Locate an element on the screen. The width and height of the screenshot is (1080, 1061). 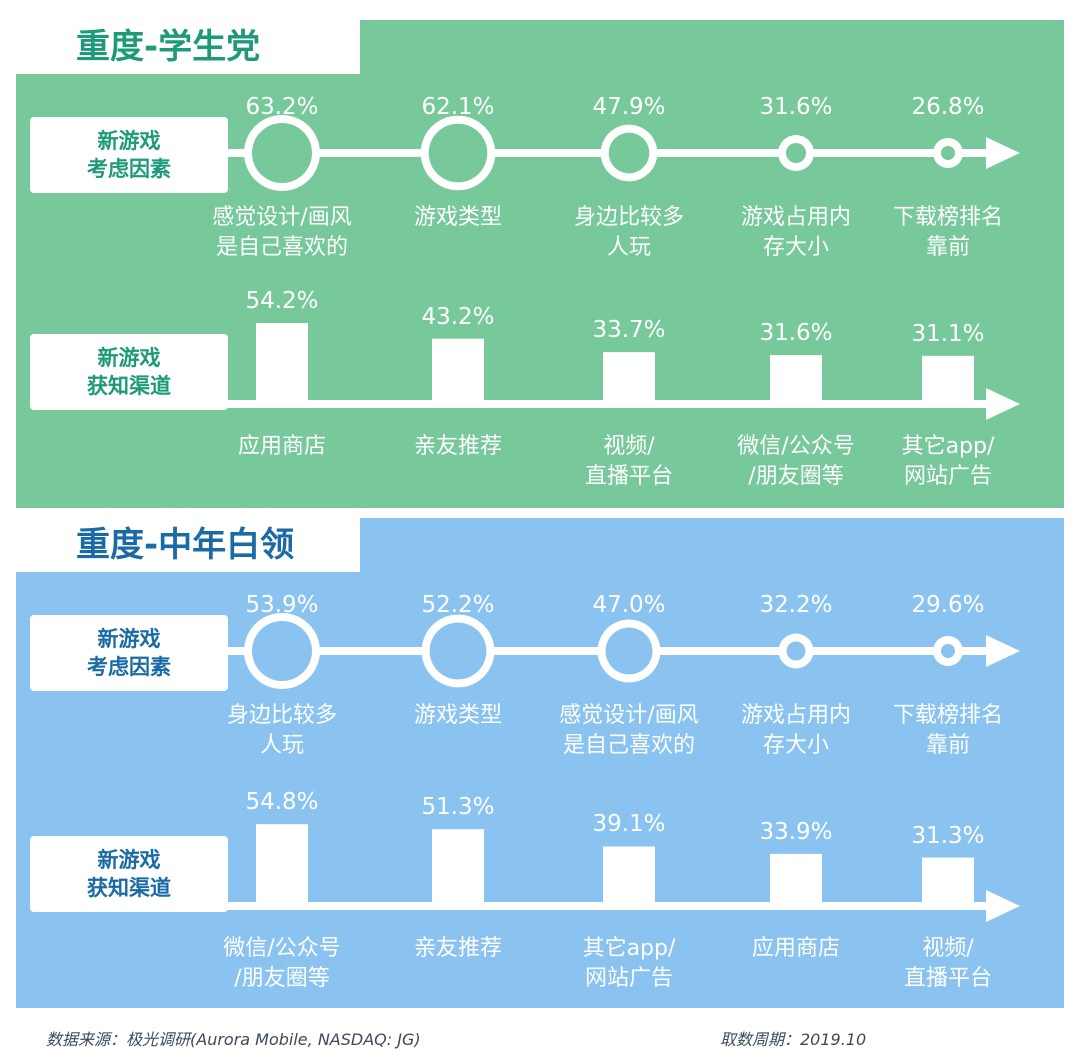
consider-category-label: 身边比较多 人玩 is located at coordinates (629, 233).